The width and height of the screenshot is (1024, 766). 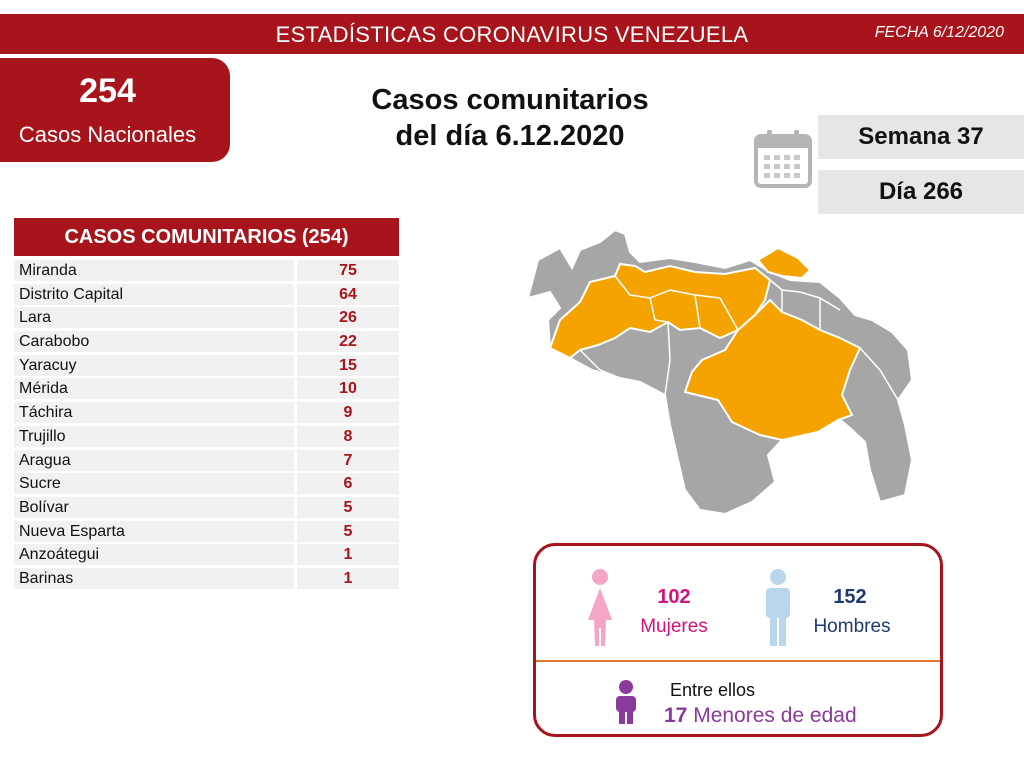 What do you see at coordinates (154, 389) in the screenshot?
I see `state-name: Mérida` at bounding box center [154, 389].